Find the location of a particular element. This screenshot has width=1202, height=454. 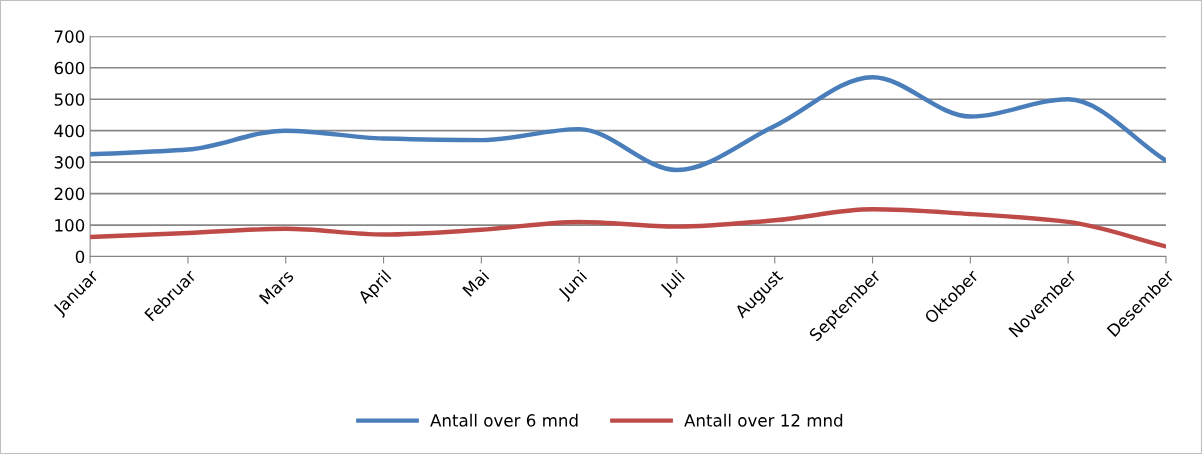

line-series is located at coordinates (628, 228).